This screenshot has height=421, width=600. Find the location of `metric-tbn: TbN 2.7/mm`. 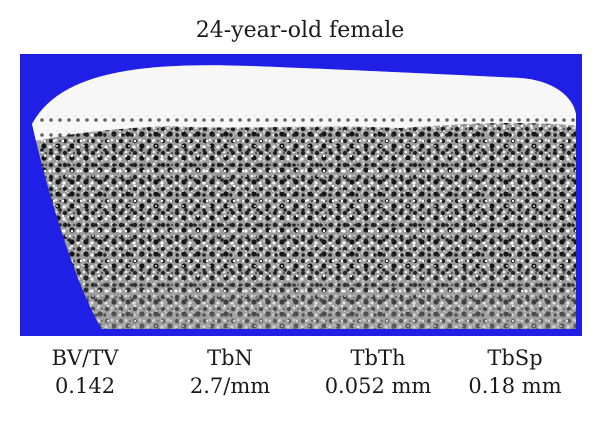

metric-tbn: TbN 2.7/mm is located at coordinates (230, 372).